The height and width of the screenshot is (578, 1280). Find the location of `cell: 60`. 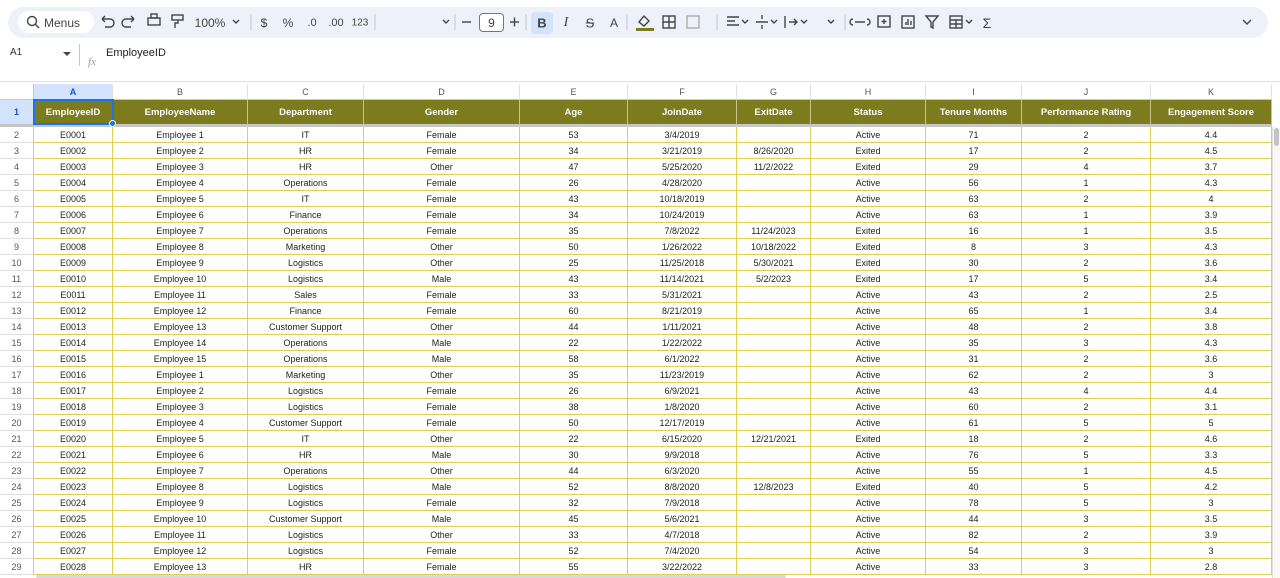

cell: 60 is located at coordinates (974, 407).